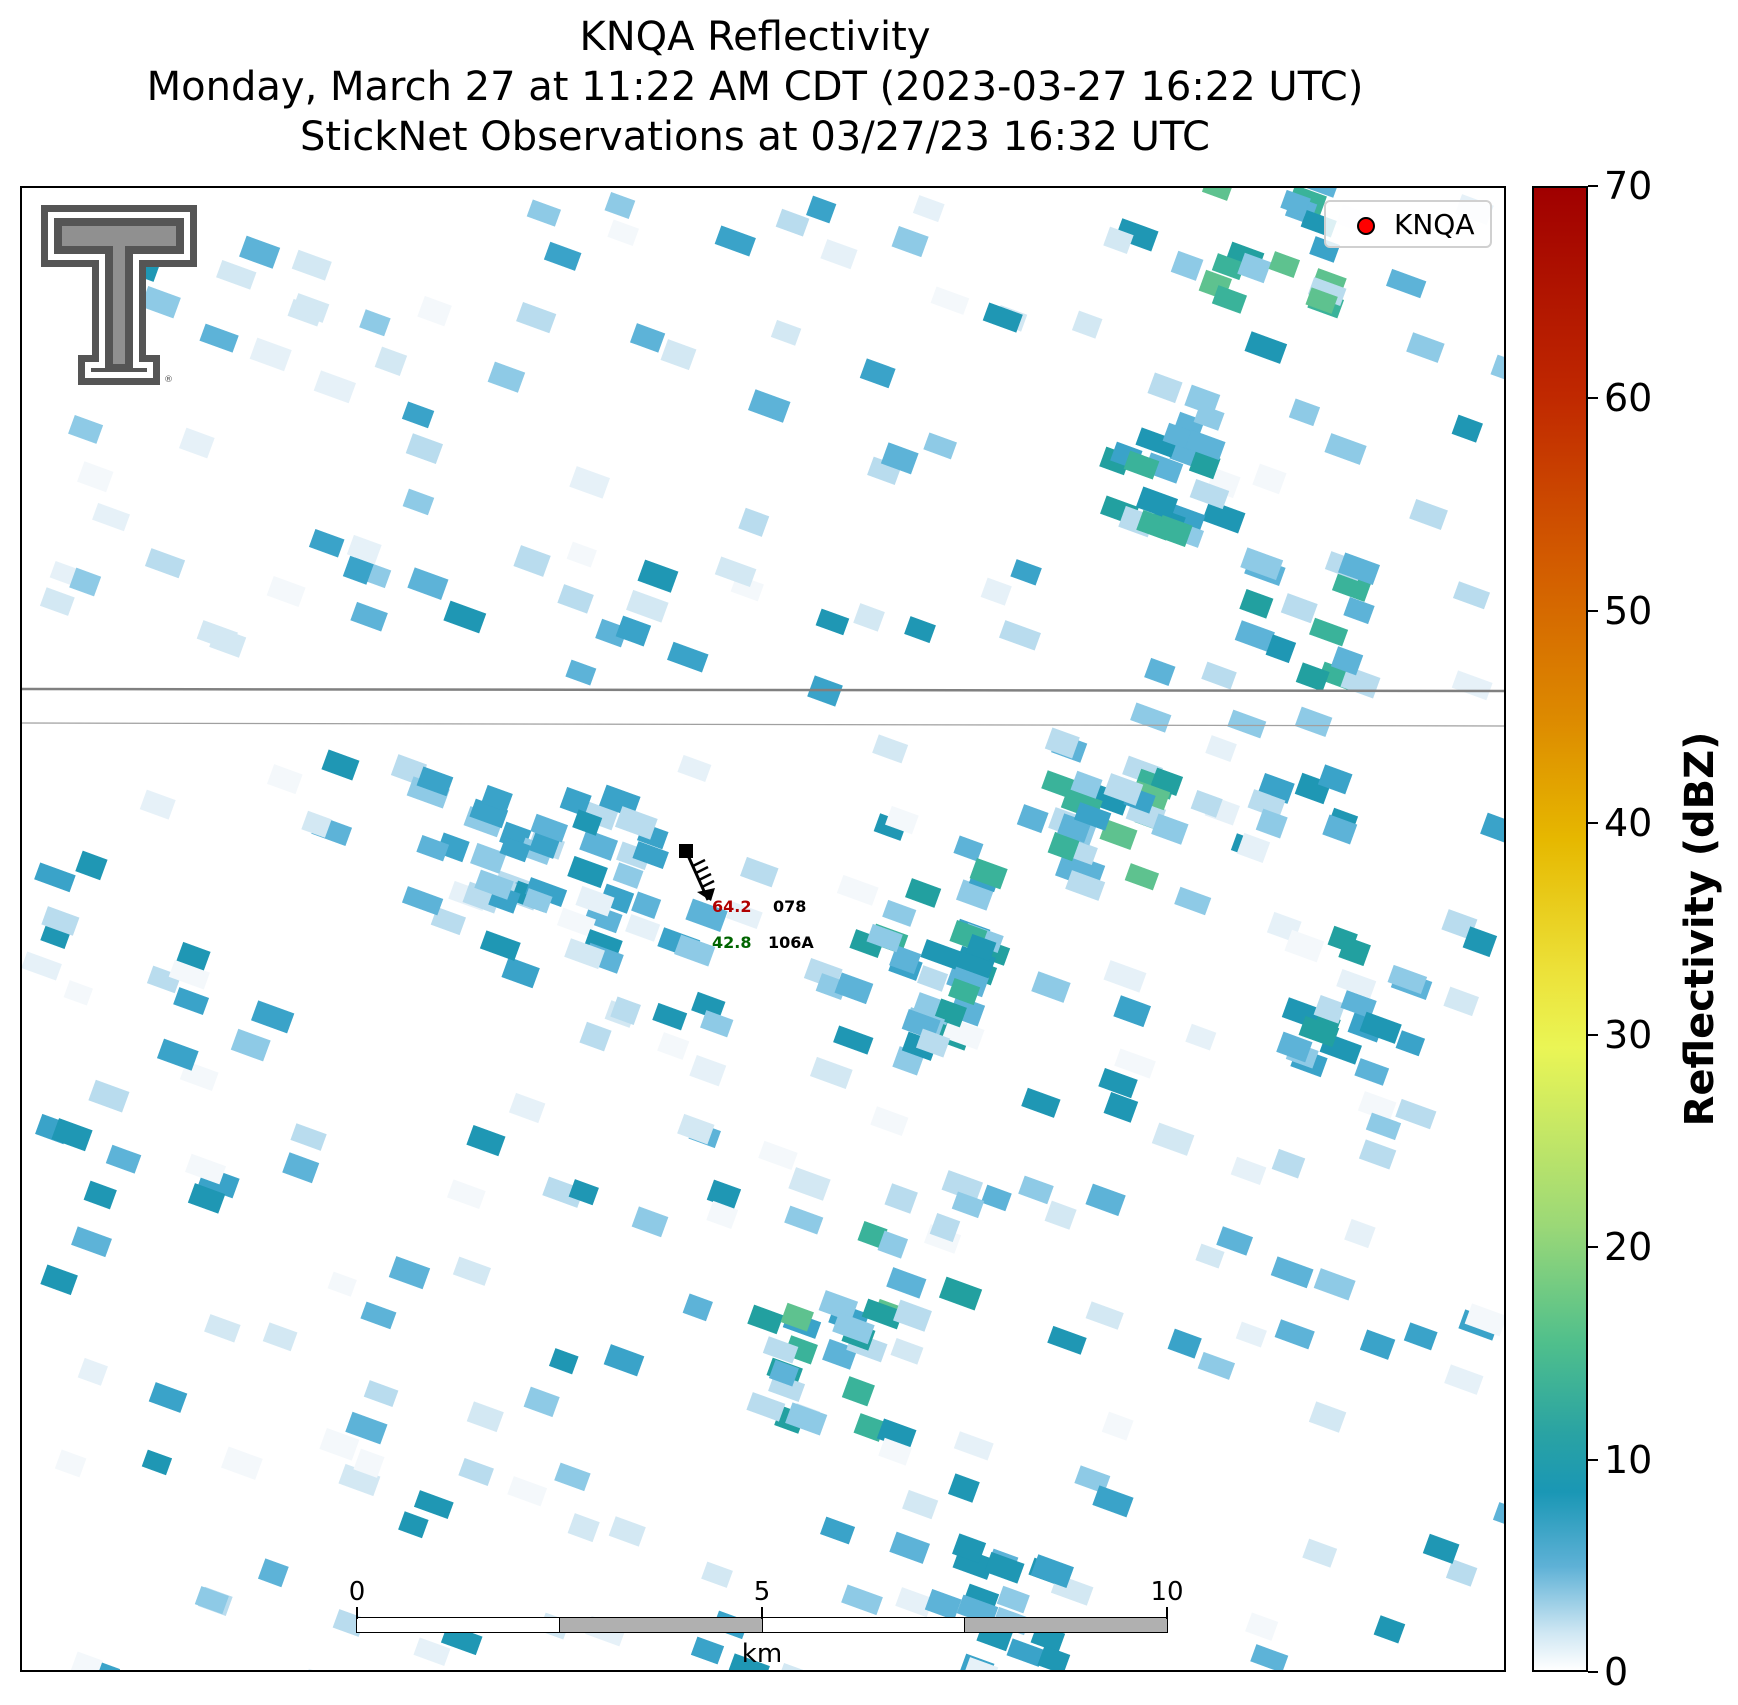  What do you see at coordinates (1628, 1035) in the screenshot?
I see `colorbar-tick-label: 30` at bounding box center [1628, 1035].